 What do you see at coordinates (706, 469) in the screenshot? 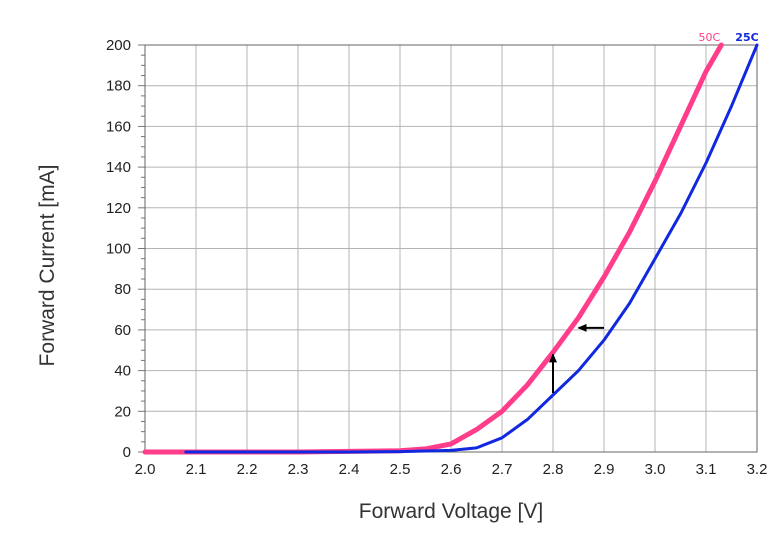
I see `x-tick-label: 3.1` at bounding box center [706, 469].